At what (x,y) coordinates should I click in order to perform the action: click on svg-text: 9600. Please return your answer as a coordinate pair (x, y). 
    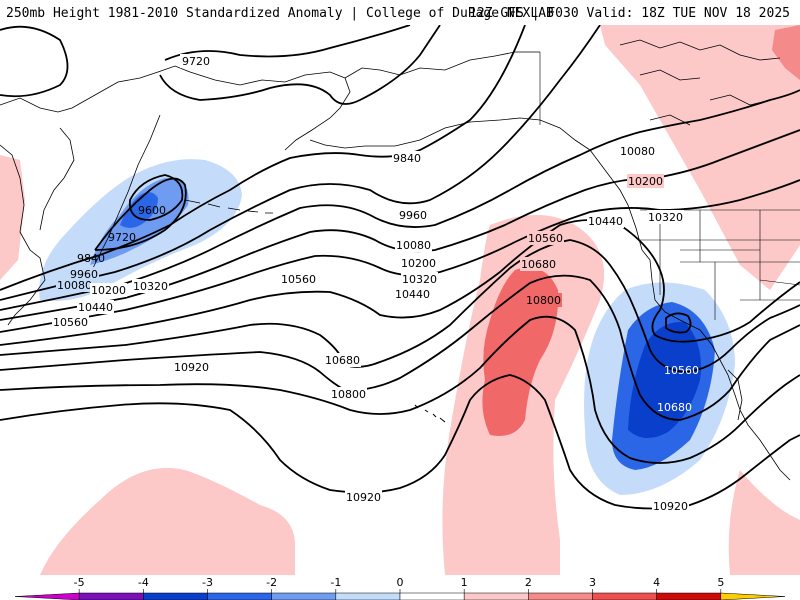
    Looking at the image, I should click on (152, 210).